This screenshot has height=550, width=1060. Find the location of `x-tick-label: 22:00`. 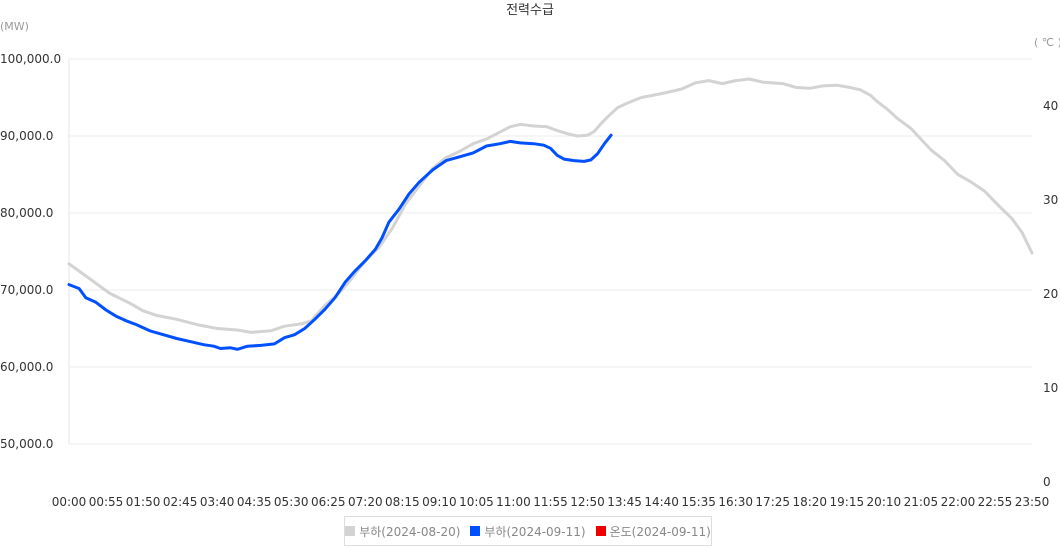

x-tick-label: 22:00 is located at coordinates (958, 502).